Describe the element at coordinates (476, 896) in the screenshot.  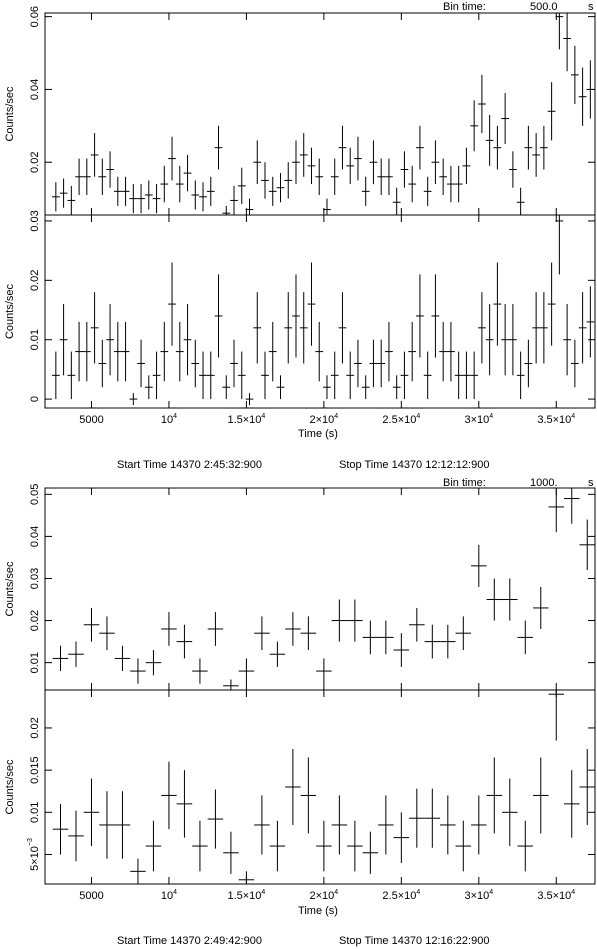
I see `x-tick-label-base: 3×10` at that location.